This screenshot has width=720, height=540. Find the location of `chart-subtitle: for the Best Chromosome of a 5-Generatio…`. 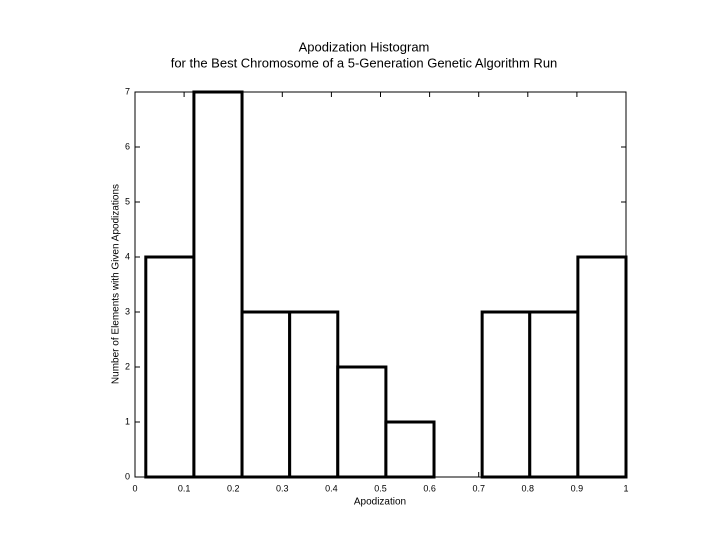

chart-subtitle: for the Best Chromosome of a 5-Generatio… is located at coordinates (364, 62).